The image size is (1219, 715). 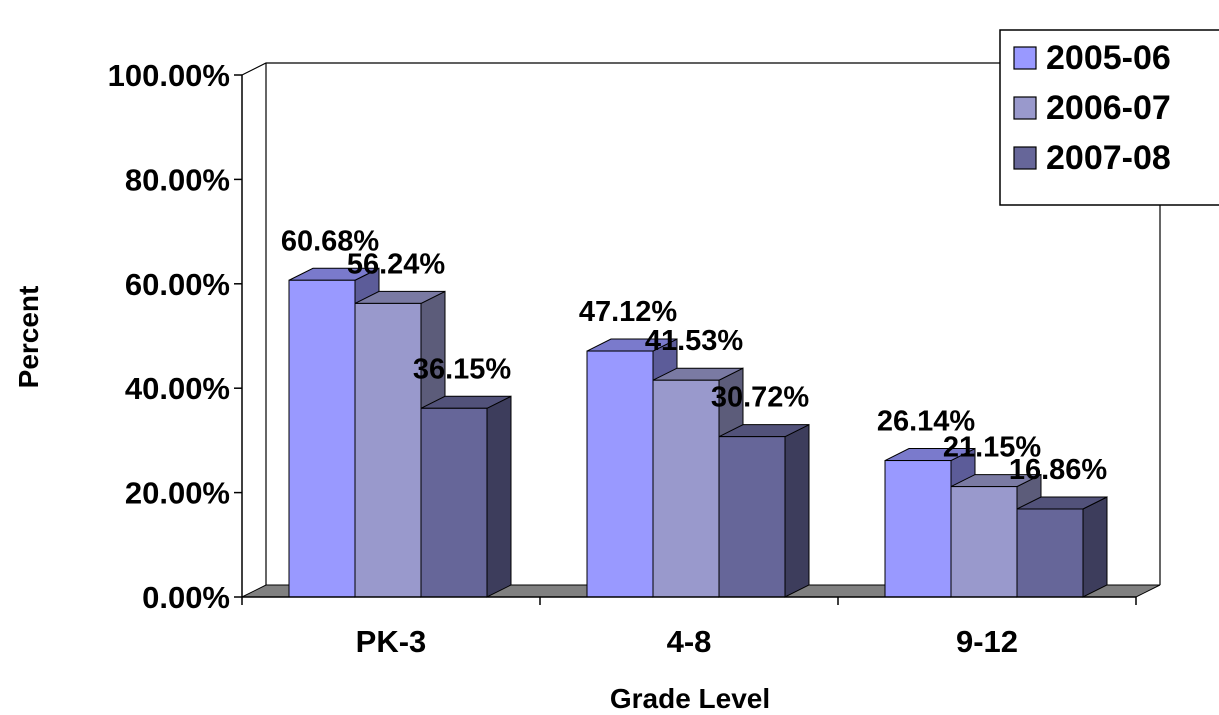 I want to click on x-axis-title: Grade Level, so click(x=690, y=698).